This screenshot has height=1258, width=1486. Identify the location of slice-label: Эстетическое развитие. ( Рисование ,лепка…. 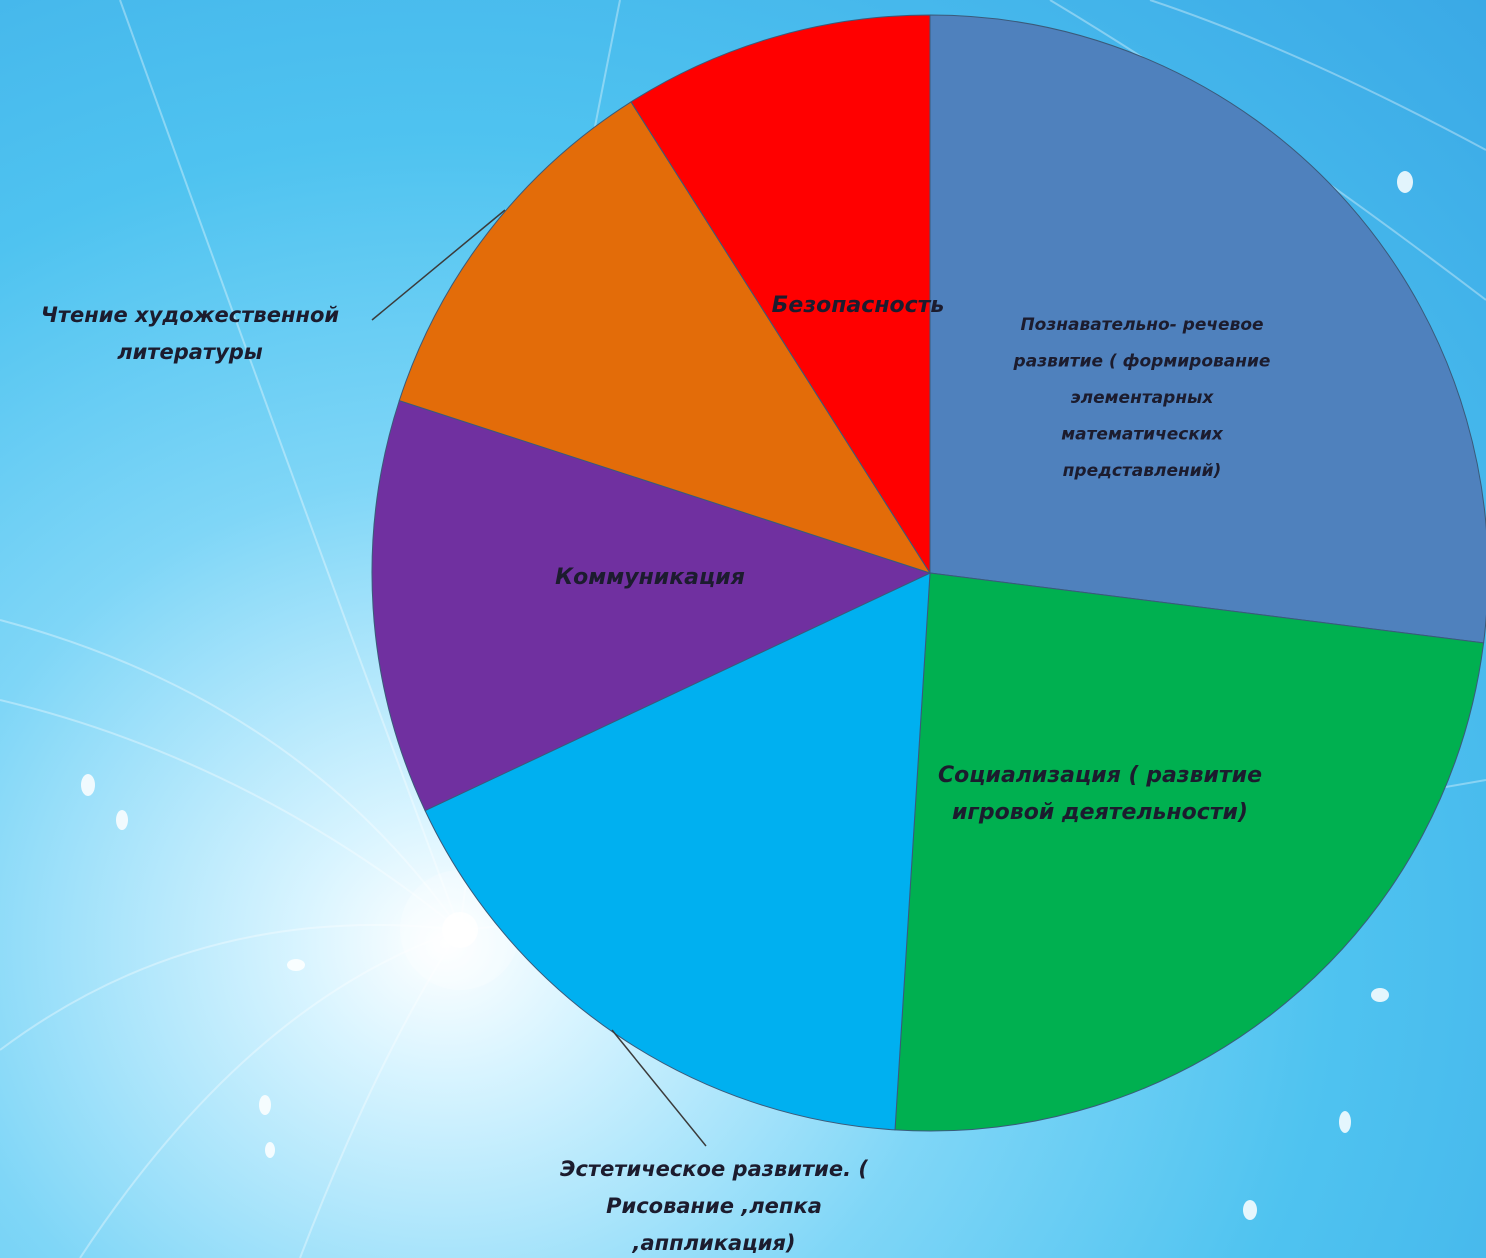
(714, 1206).